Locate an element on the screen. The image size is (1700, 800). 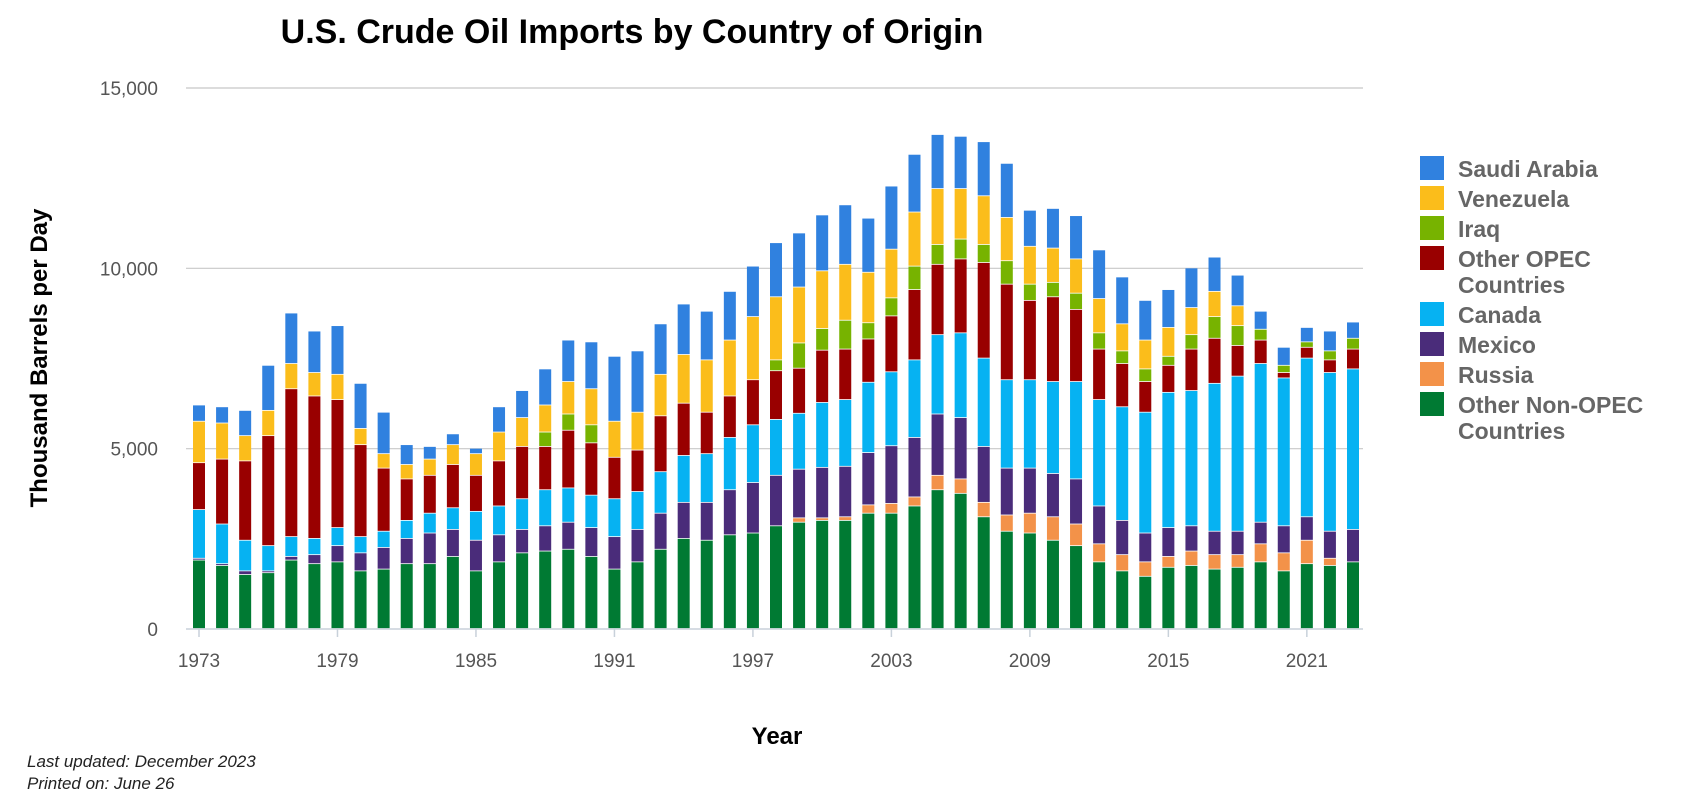
x-axis-title: Year is located at coordinates (777, 736).